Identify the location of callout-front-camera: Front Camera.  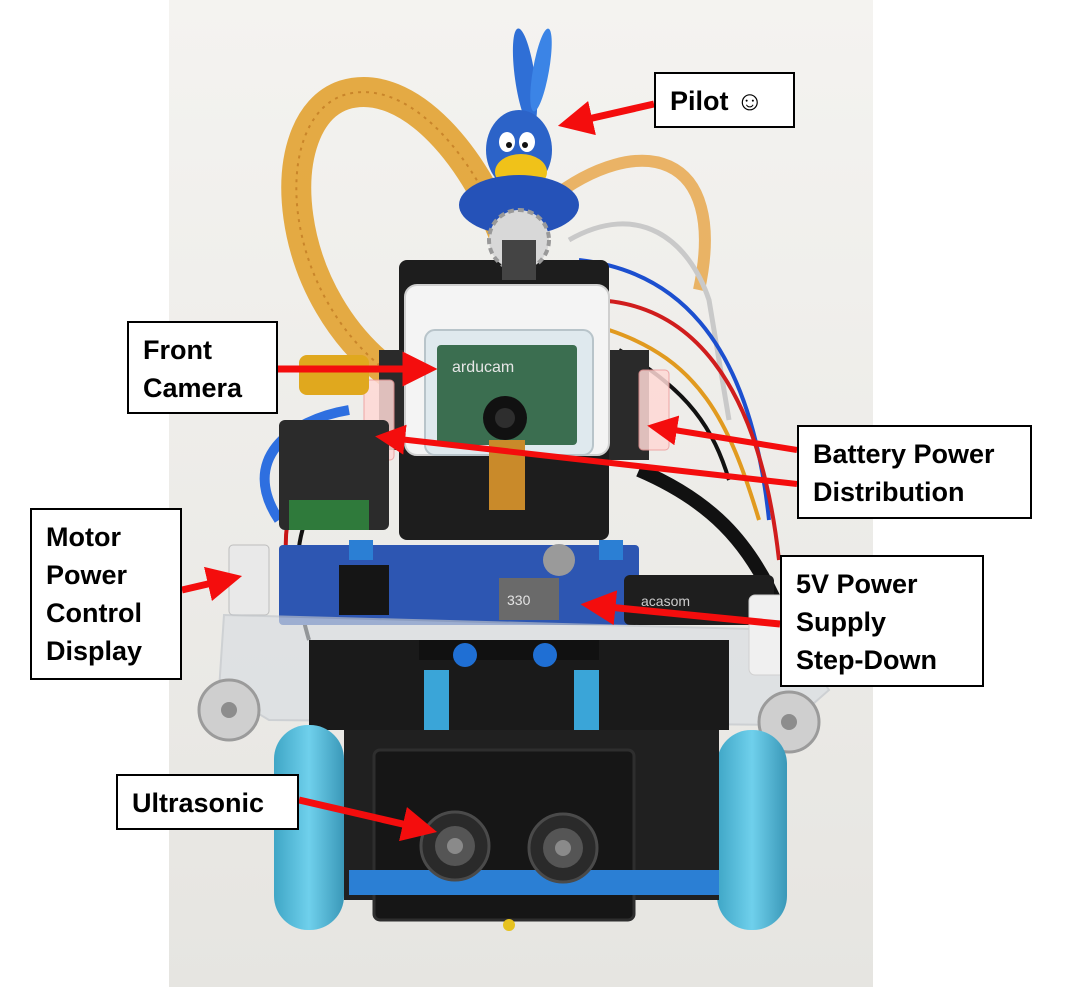
(202, 367).